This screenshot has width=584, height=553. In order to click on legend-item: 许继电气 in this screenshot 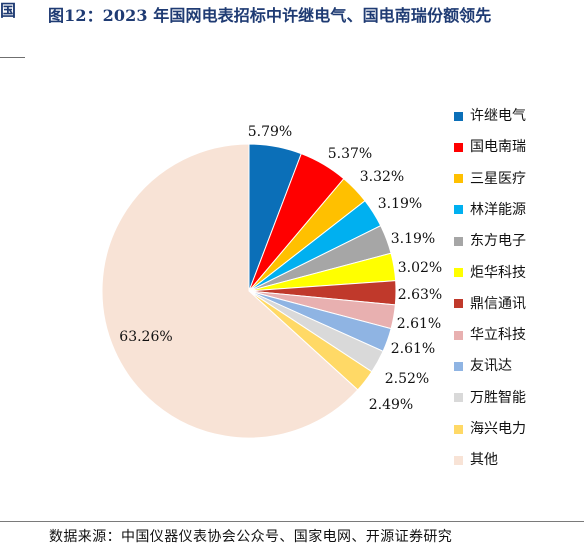, I will do `click(490, 116)`.